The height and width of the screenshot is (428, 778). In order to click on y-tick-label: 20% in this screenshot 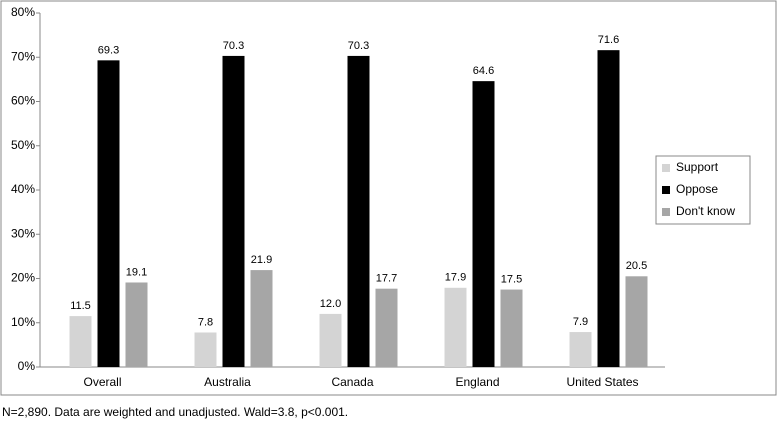, I will do `click(23, 278)`.